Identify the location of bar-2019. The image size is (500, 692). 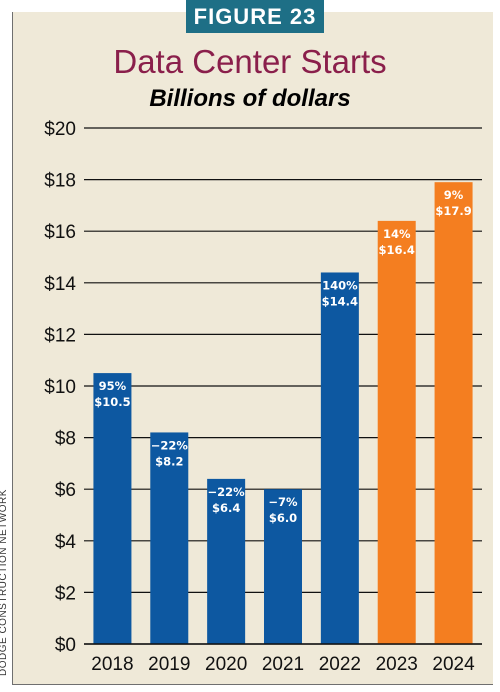
(169, 538).